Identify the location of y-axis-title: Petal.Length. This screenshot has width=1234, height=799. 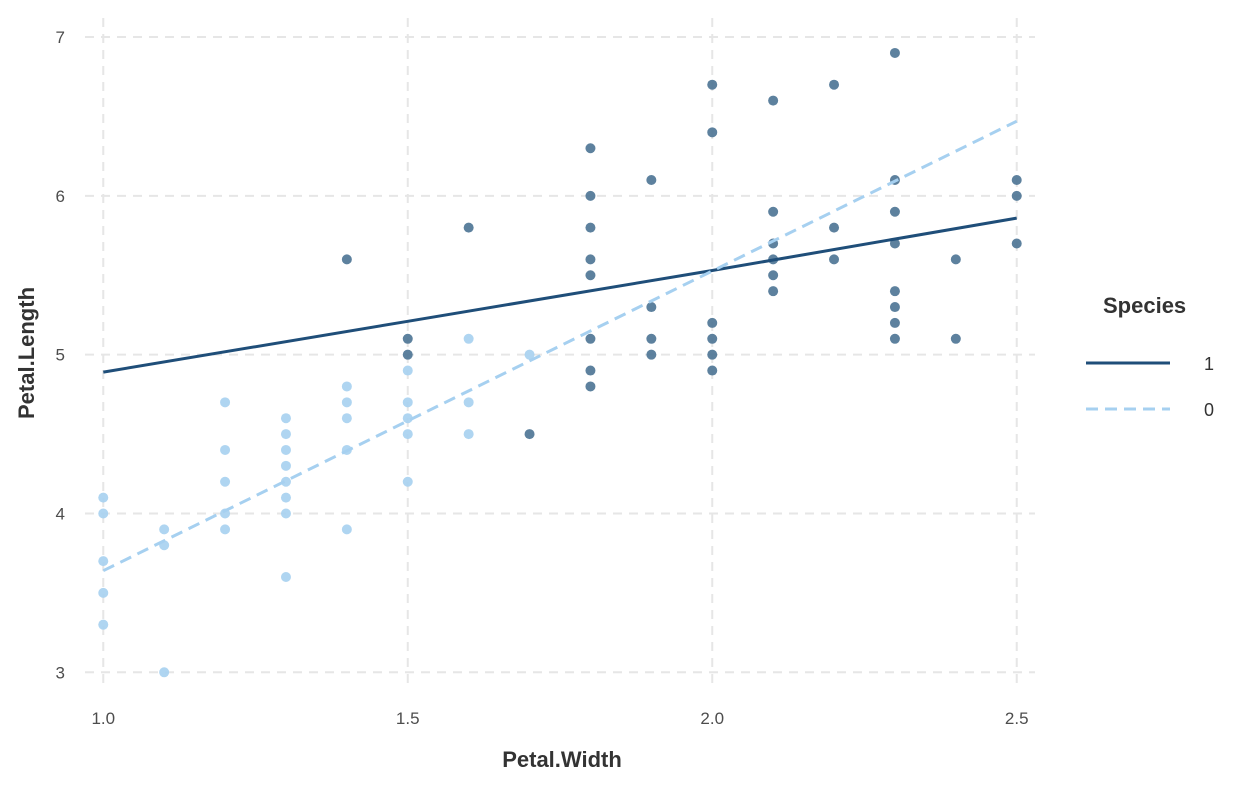
(26, 353).